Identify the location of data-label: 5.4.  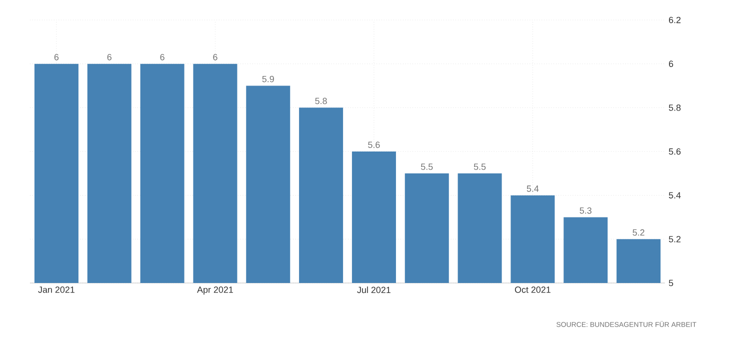
(532, 189).